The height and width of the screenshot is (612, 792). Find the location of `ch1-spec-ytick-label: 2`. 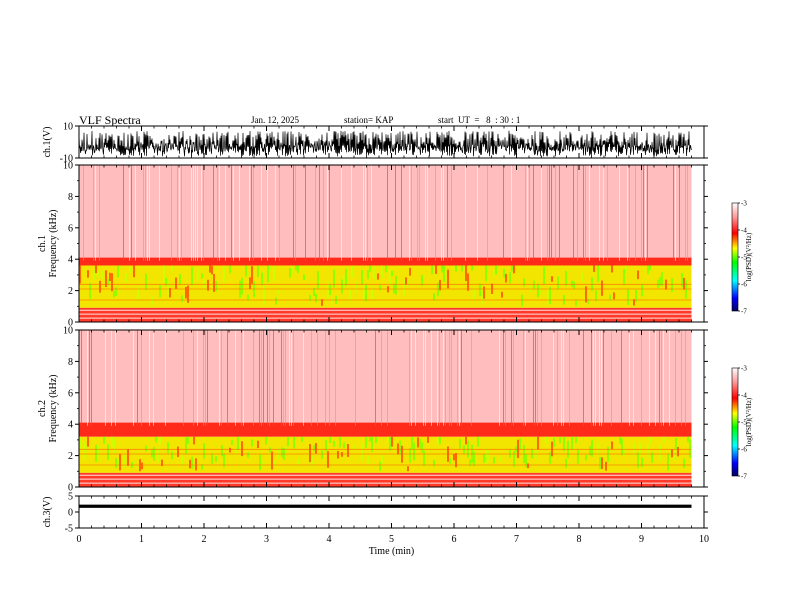

ch1-spec-ytick-label: 2 is located at coordinates (70, 291).